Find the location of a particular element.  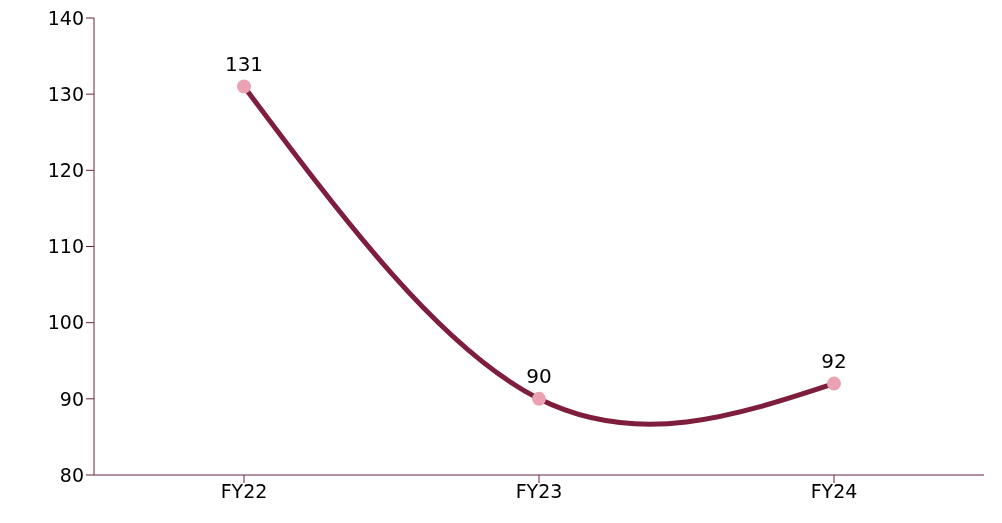

x-tick-label: FY24 is located at coordinates (834, 491).